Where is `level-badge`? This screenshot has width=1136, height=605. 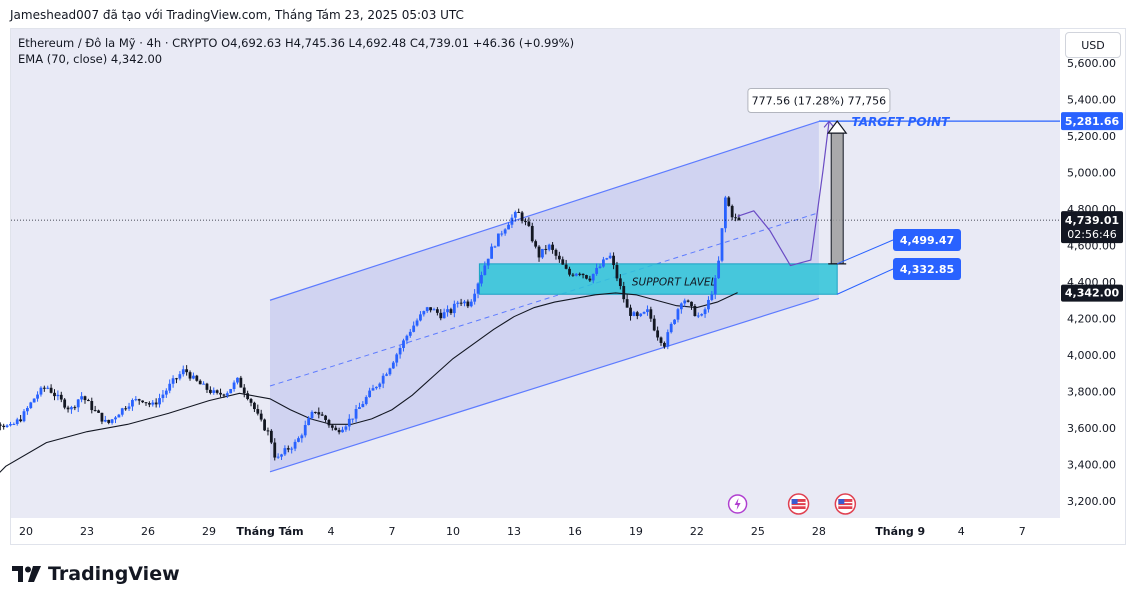
level-badge is located at coordinates (927, 269).